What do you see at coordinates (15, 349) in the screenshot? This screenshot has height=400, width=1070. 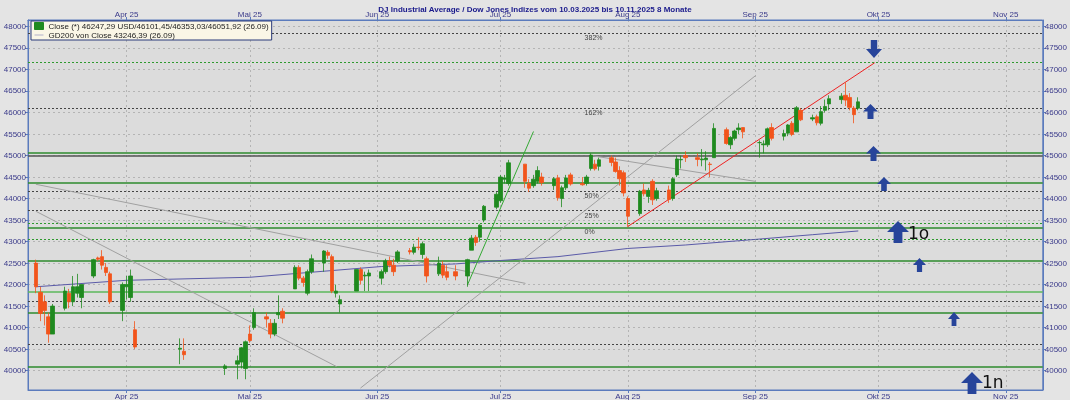 I see `y-tick-label: 40500` at bounding box center [15, 349].